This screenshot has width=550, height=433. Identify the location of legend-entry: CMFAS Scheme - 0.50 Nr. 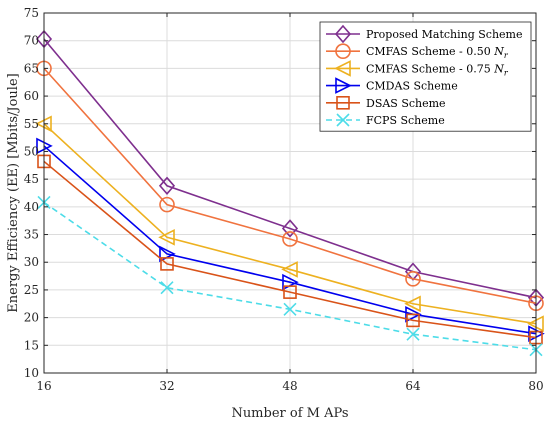
(417, 51).